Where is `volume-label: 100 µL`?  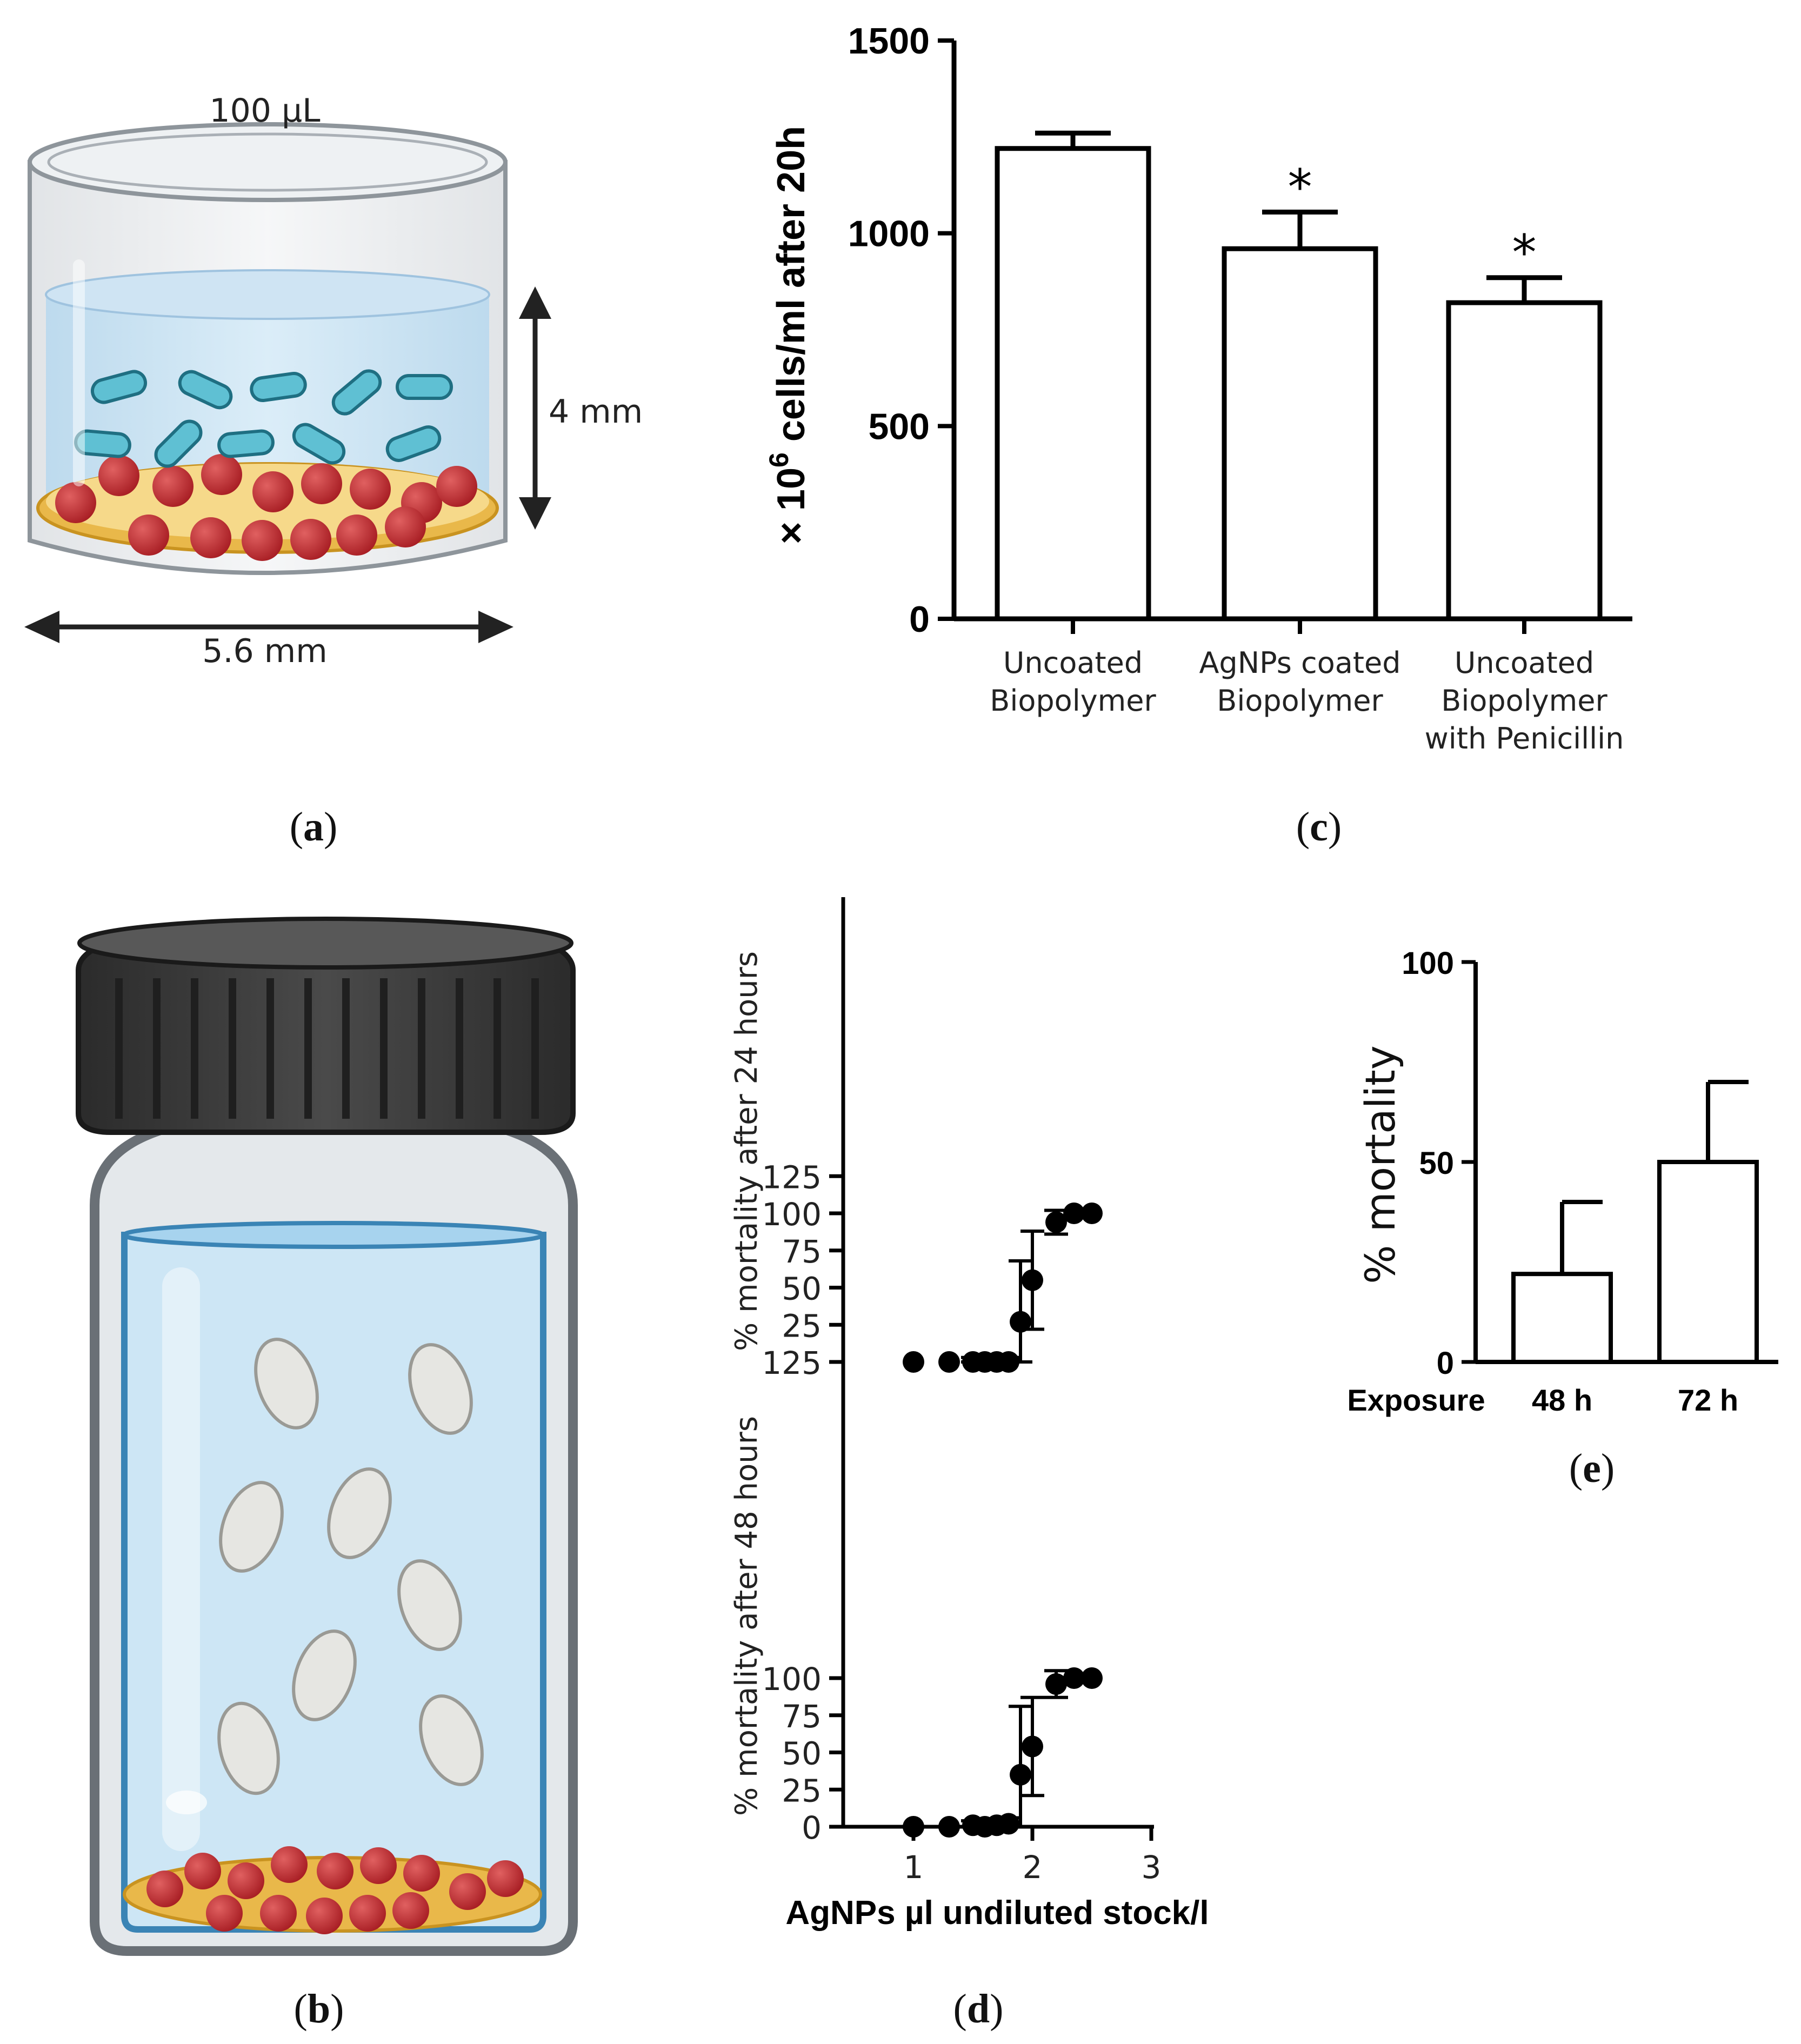 volume-label: 100 µL is located at coordinates (265, 111).